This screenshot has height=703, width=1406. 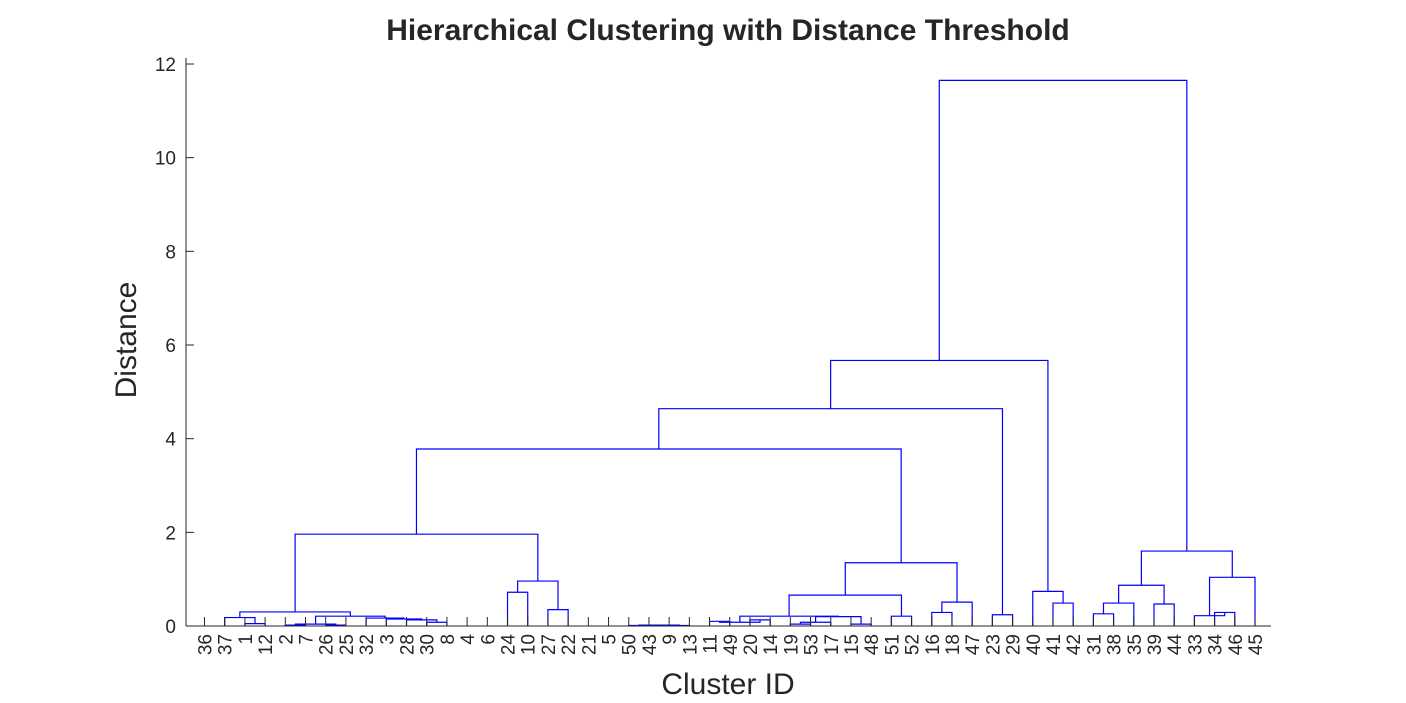 What do you see at coordinates (751, 644) in the screenshot?
I see `leaf-label: 20` at bounding box center [751, 644].